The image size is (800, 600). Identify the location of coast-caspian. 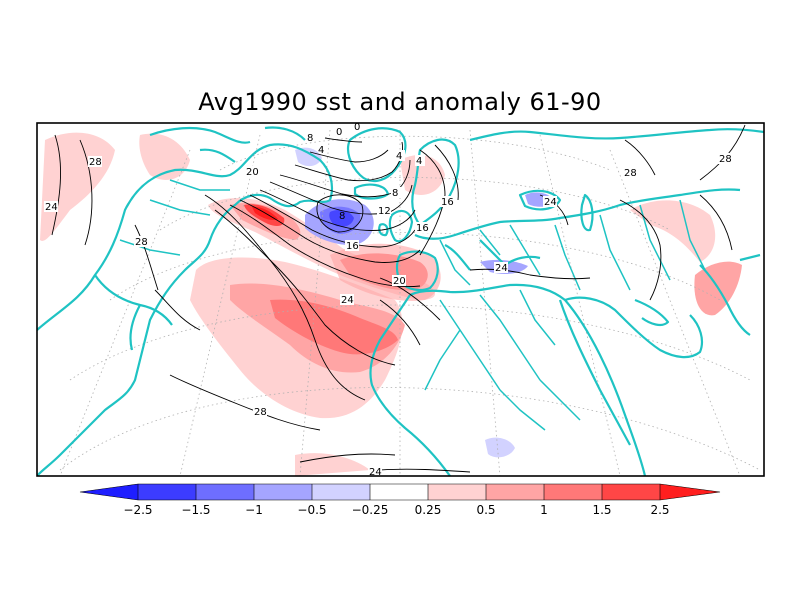
(587, 212).